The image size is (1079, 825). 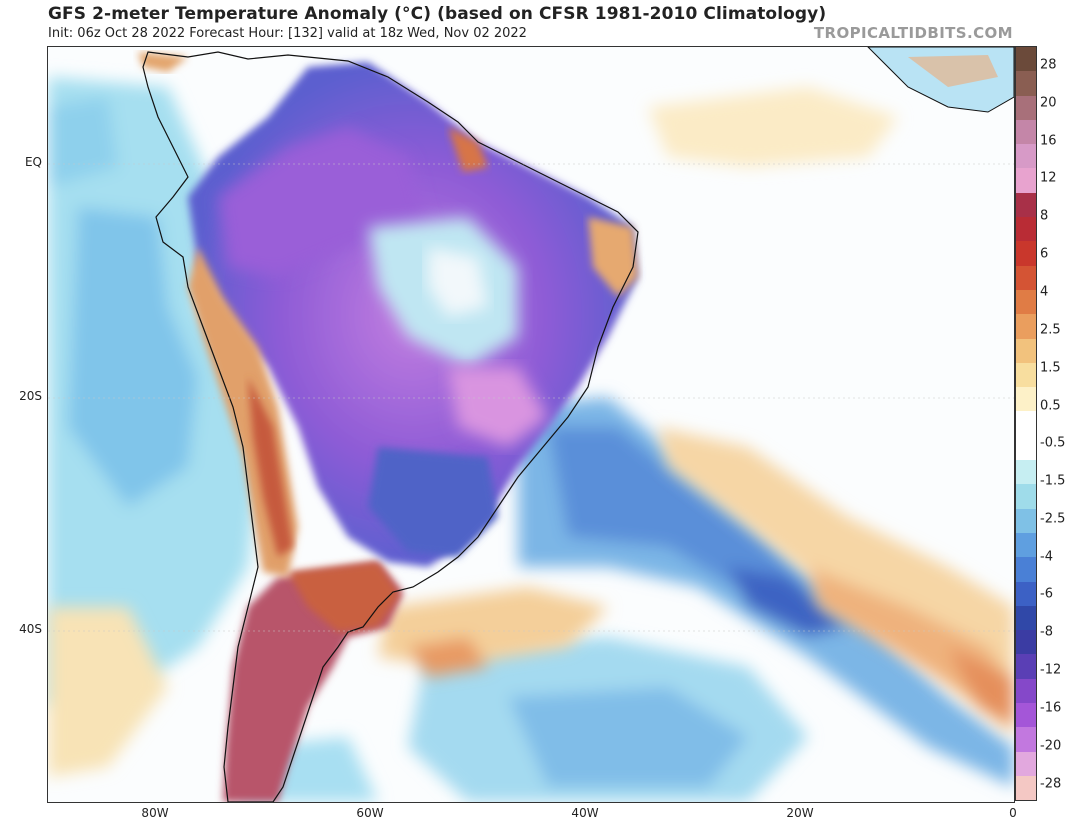 I want to click on lat-label-40s: 40S, so click(x=30, y=629).